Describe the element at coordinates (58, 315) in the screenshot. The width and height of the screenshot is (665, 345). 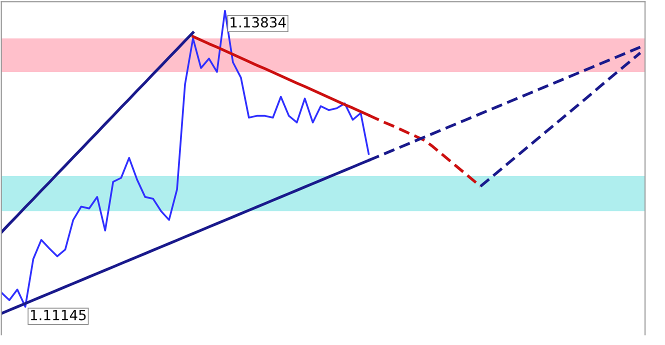
I see `annotation: 1.11145` at that location.